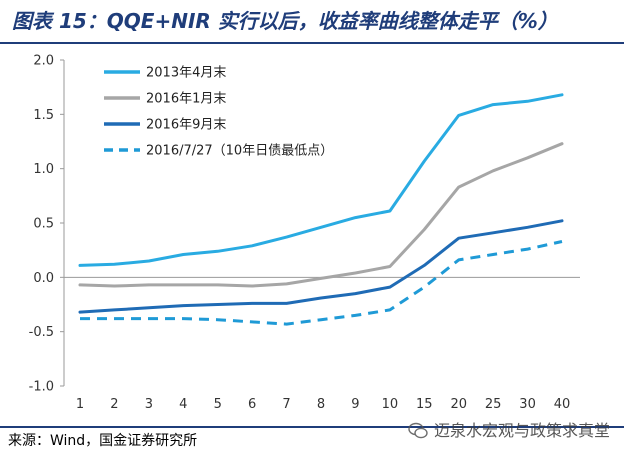 The height and width of the screenshot is (456, 624). What do you see at coordinates (527, 404) in the screenshot?
I see `x-tick-label: 30` at bounding box center [527, 404].